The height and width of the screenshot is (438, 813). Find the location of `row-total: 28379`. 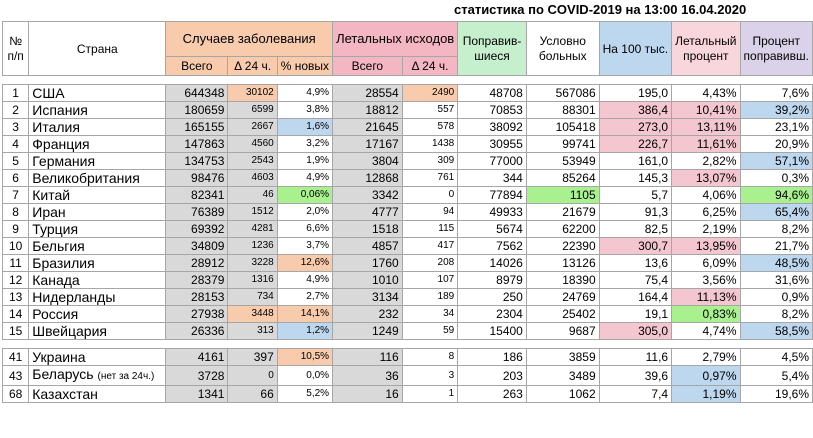

row-total: 28379 is located at coordinates (197, 280).